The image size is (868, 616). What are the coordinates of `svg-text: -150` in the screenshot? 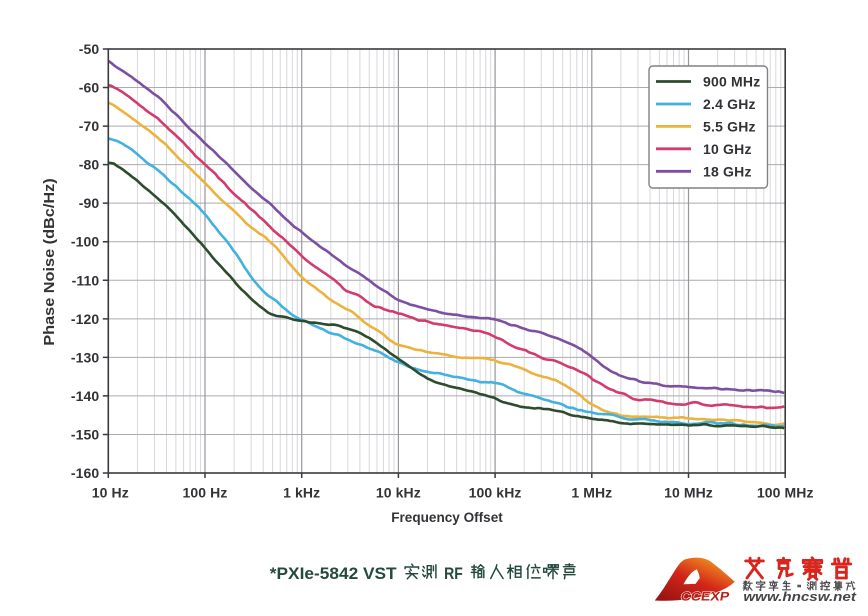 It's located at (85, 434).